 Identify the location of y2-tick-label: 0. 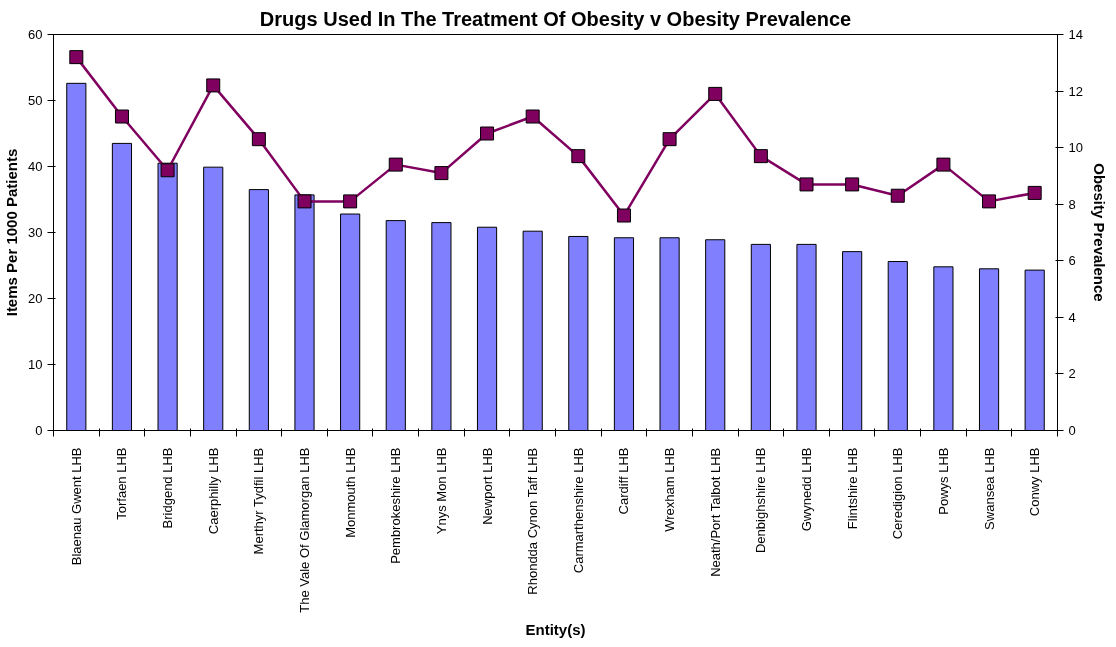
(1072, 430).